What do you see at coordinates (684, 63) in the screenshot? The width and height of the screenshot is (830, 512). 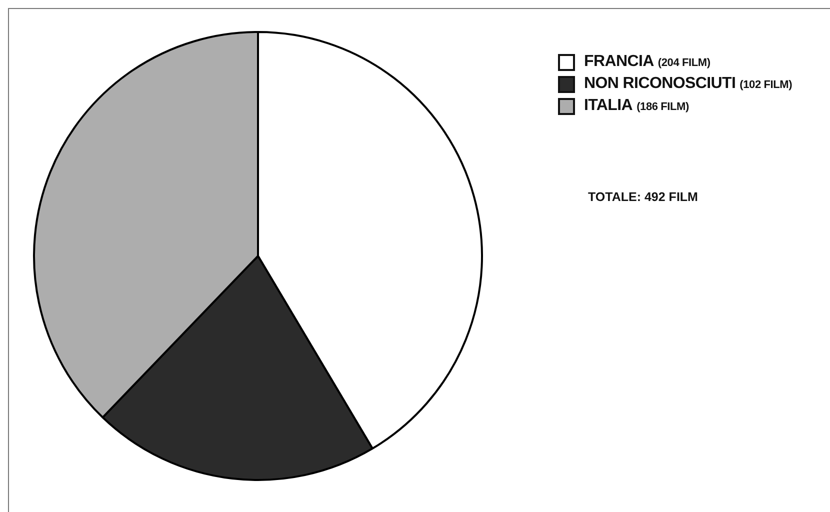 I see `data-label: (204 FILM)` at bounding box center [684, 63].